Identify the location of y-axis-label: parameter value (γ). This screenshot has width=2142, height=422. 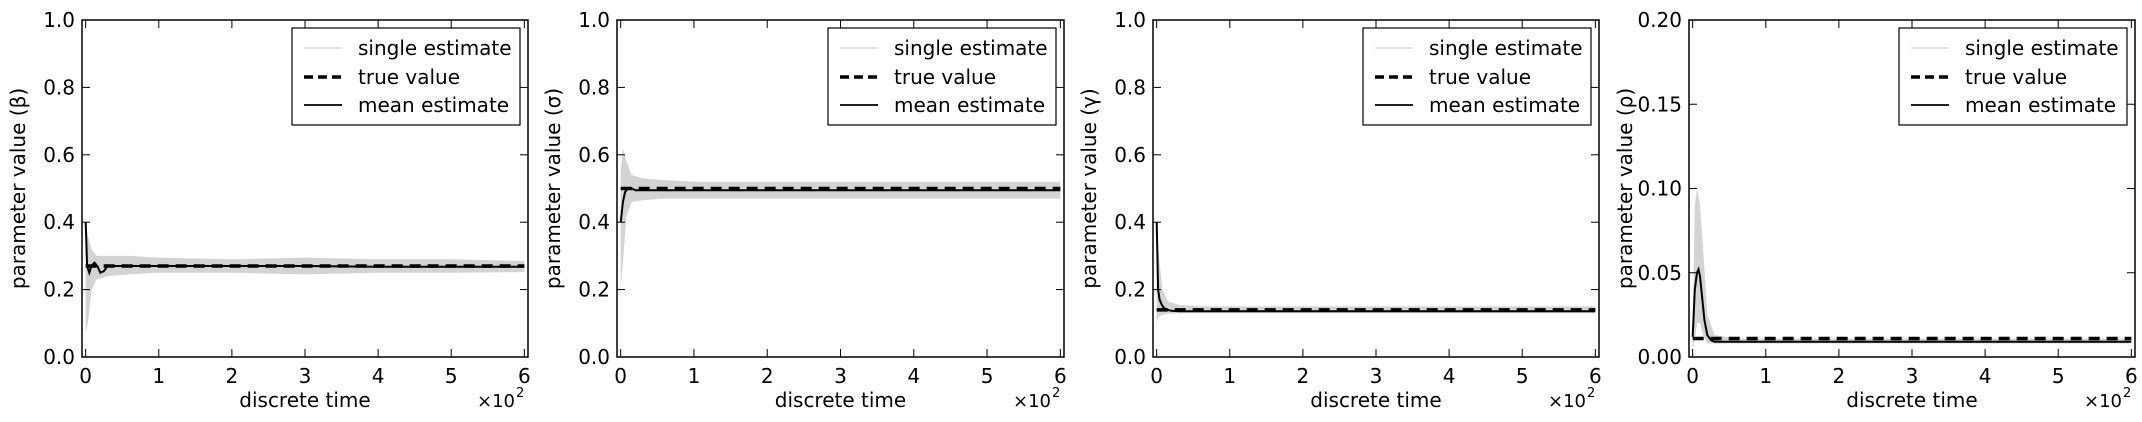
(1089, 188).